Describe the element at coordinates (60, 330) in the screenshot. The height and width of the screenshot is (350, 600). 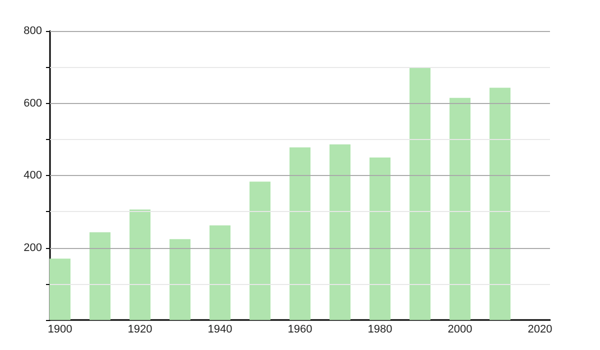
I see `x-tick-label: 1900` at that location.